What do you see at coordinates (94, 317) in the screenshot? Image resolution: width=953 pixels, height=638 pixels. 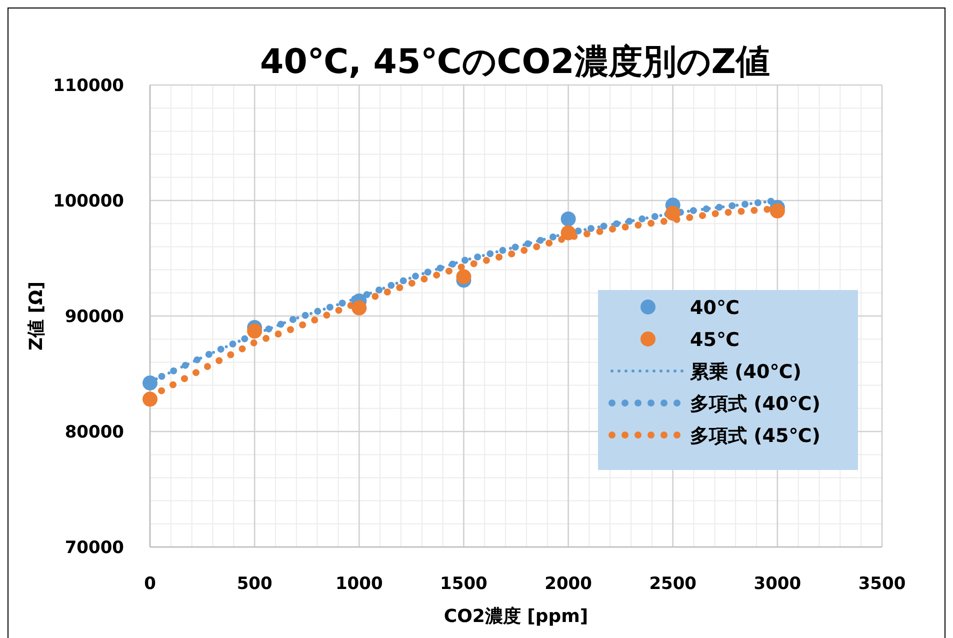 I see `y-tick-label: 90000` at bounding box center [94, 317].